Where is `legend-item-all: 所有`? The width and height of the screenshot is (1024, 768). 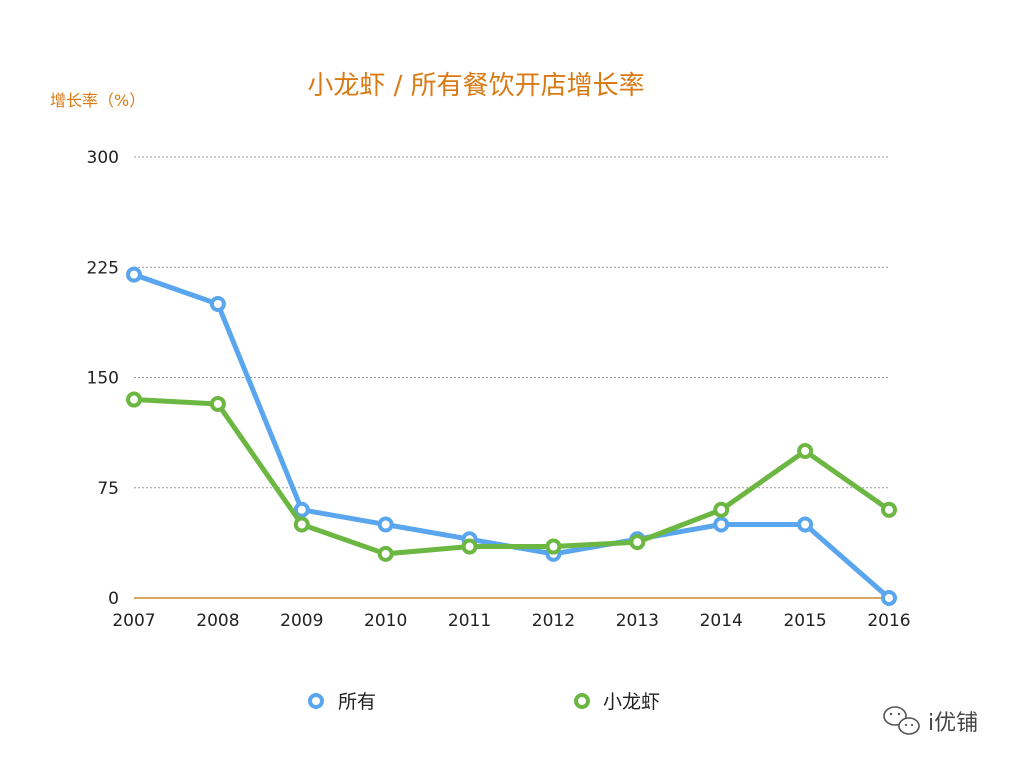
legend-item-all: 所有 is located at coordinates (342, 702).